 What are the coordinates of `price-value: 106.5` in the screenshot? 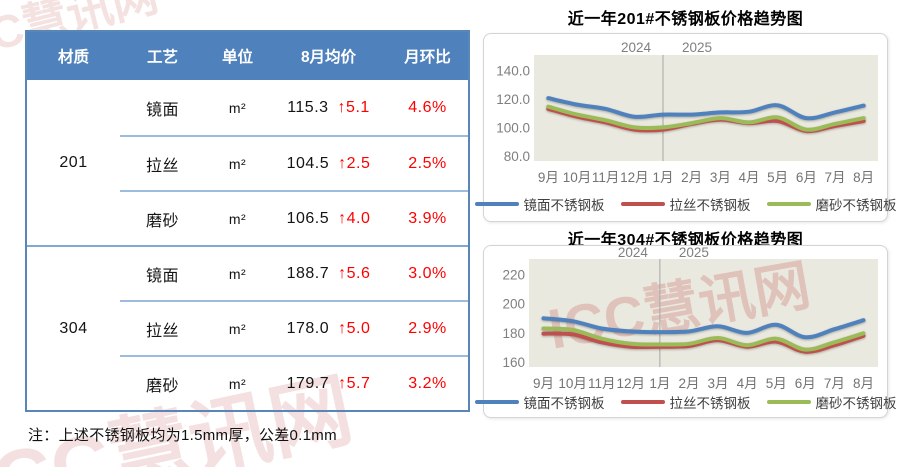 It's located at (308, 218).